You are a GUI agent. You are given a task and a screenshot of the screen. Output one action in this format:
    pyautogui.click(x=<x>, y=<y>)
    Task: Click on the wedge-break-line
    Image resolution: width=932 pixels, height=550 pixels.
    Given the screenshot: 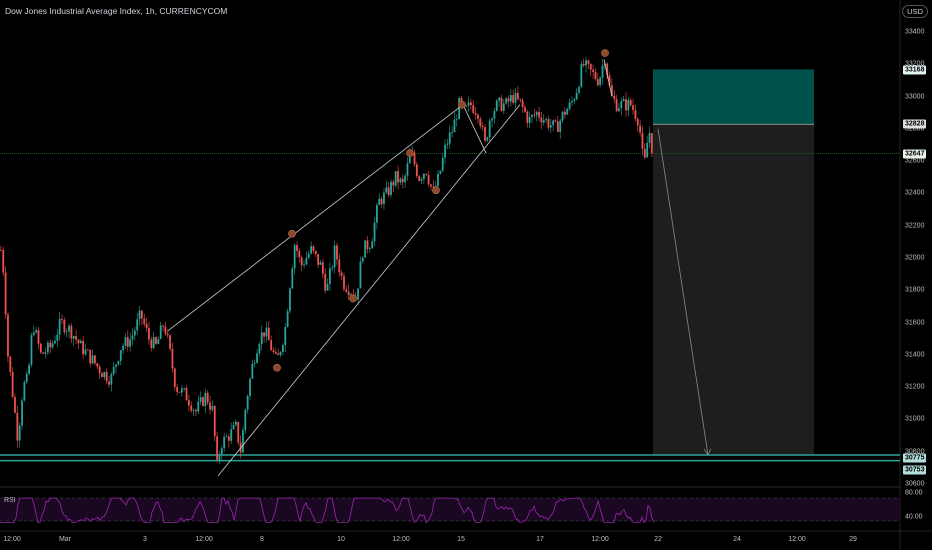 What is the action you would take?
    pyautogui.click(x=474, y=129)
    